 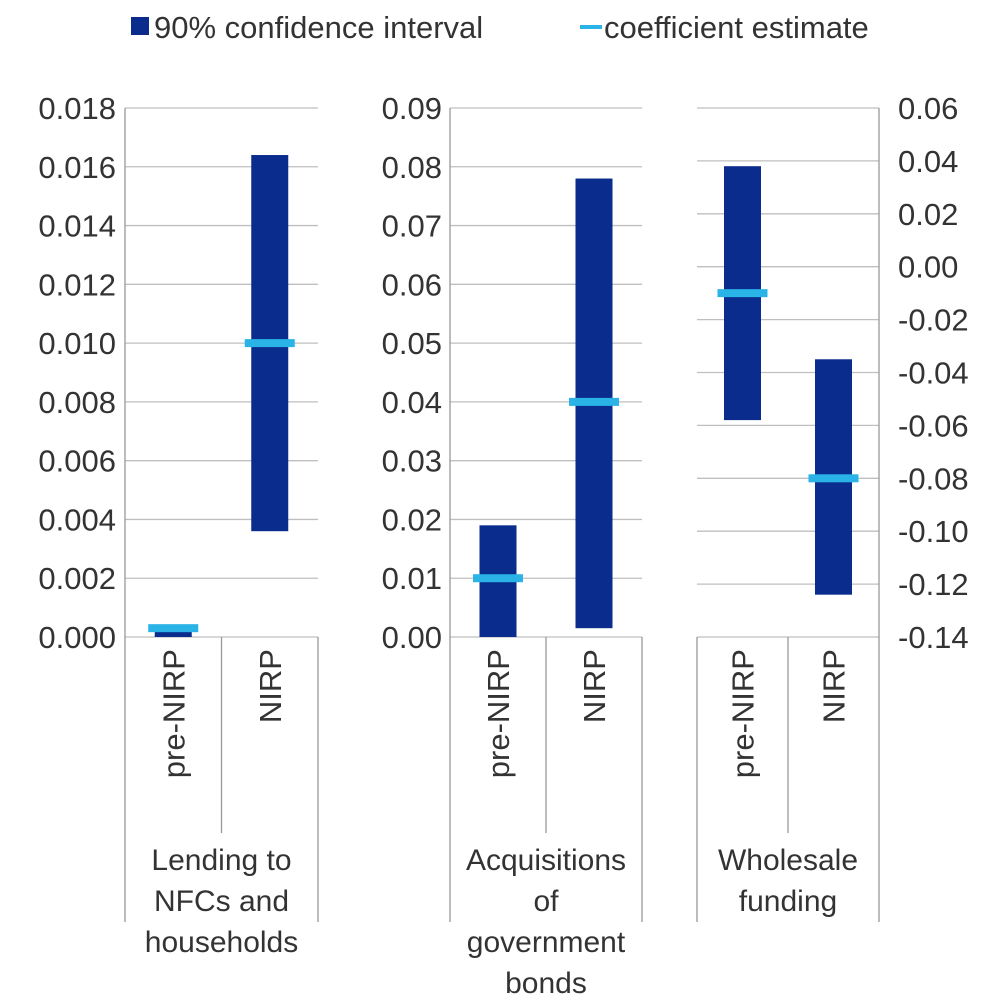 What do you see at coordinates (412, 167) in the screenshot?
I see `y-tick-label: 0.08` at bounding box center [412, 167].